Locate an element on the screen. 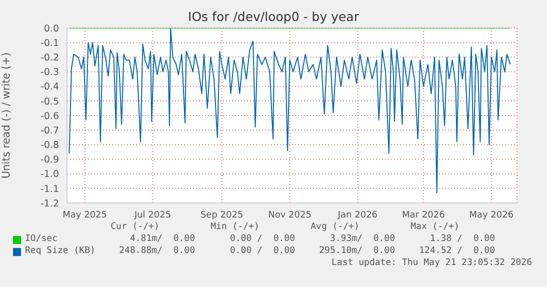  y-tick-label: -1.0 is located at coordinates (49, 174).